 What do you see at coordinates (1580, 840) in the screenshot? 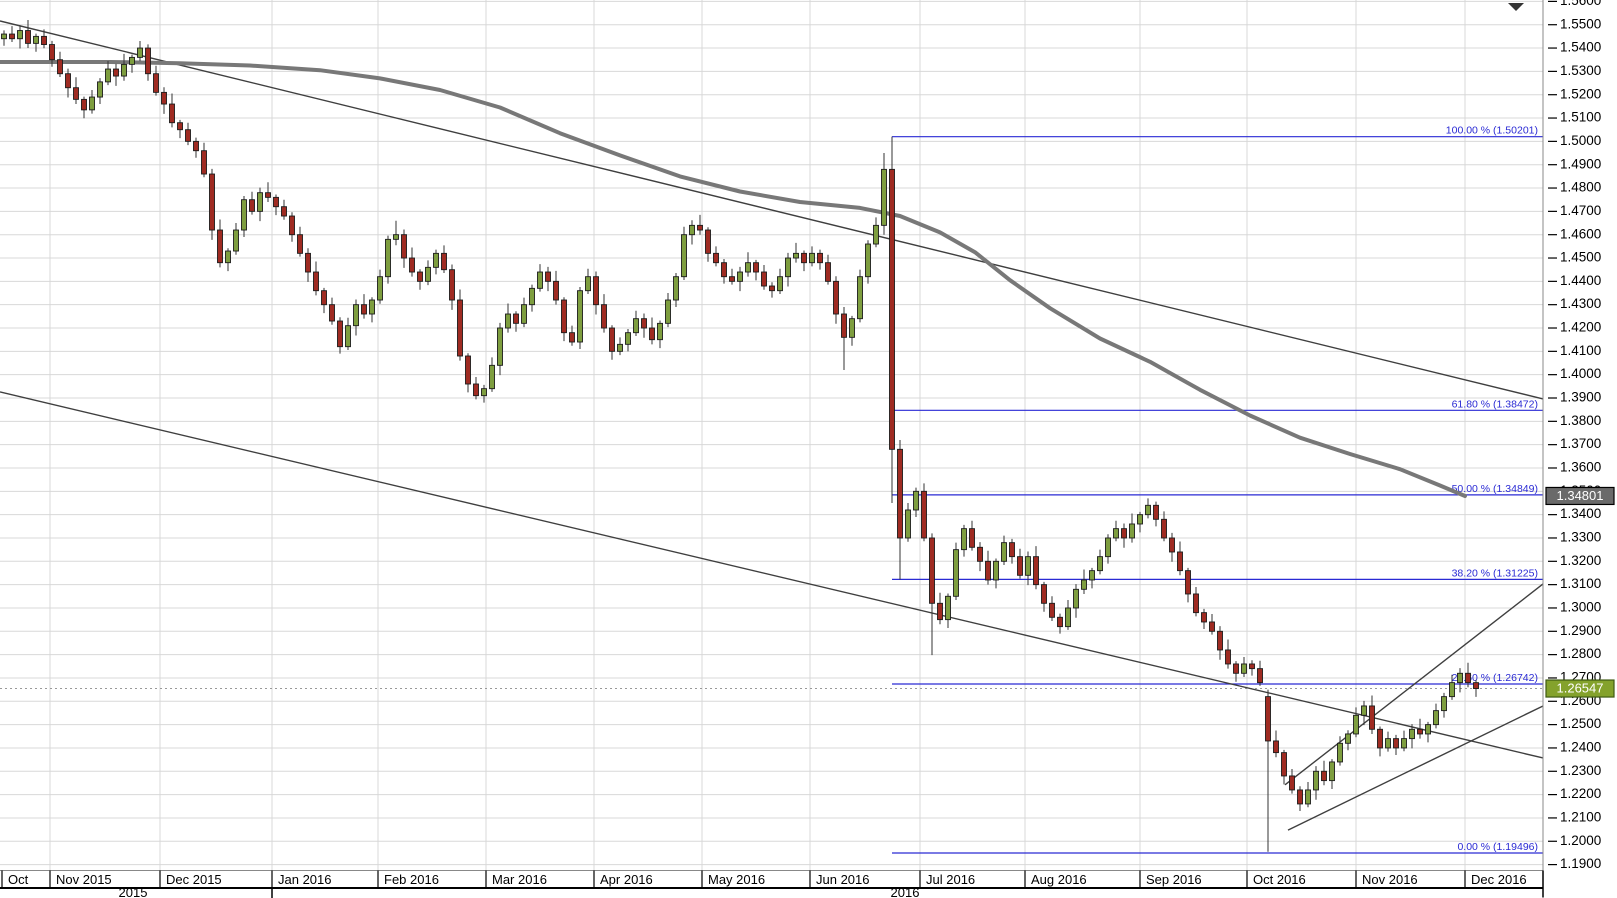
I see `price-axis-label: 1.2000` at bounding box center [1580, 840].